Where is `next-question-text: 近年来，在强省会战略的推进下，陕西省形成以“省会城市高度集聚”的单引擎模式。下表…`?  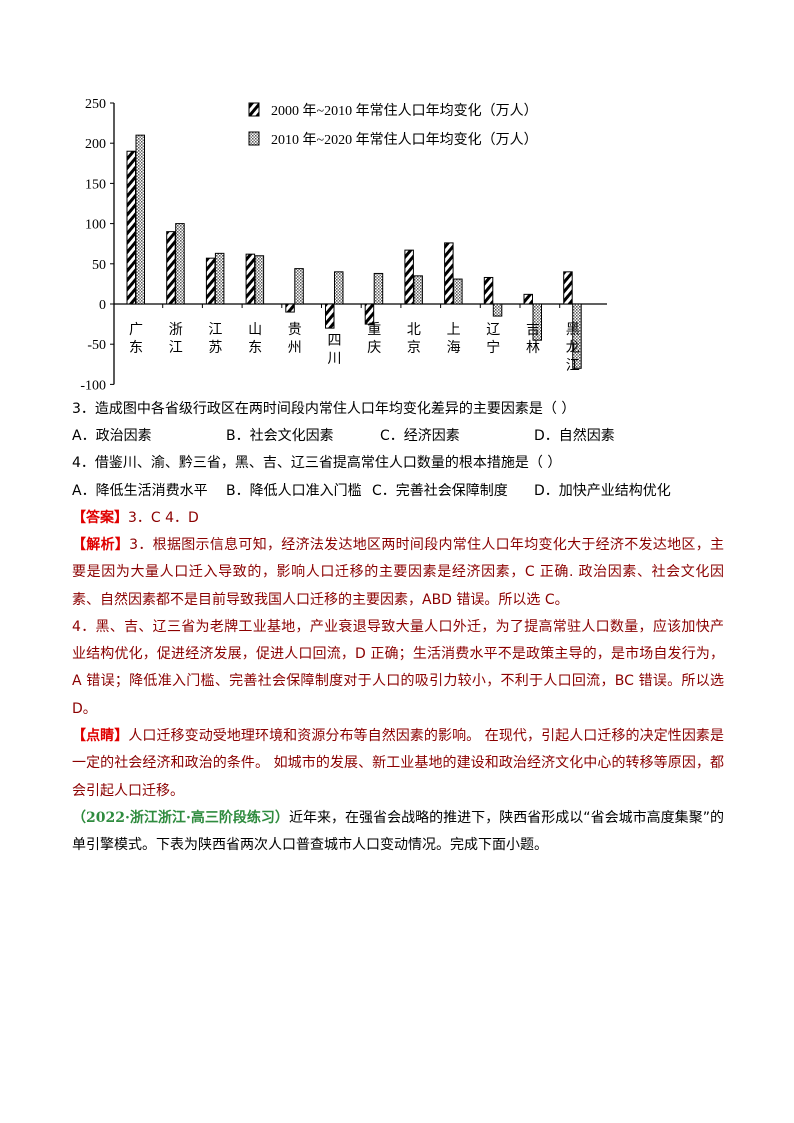
next-question-text: 近年来，在强省会战略的推进下，陕西省形成以“省会城市高度集聚”的单引擎模式。下表… is located at coordinates (398, 831).